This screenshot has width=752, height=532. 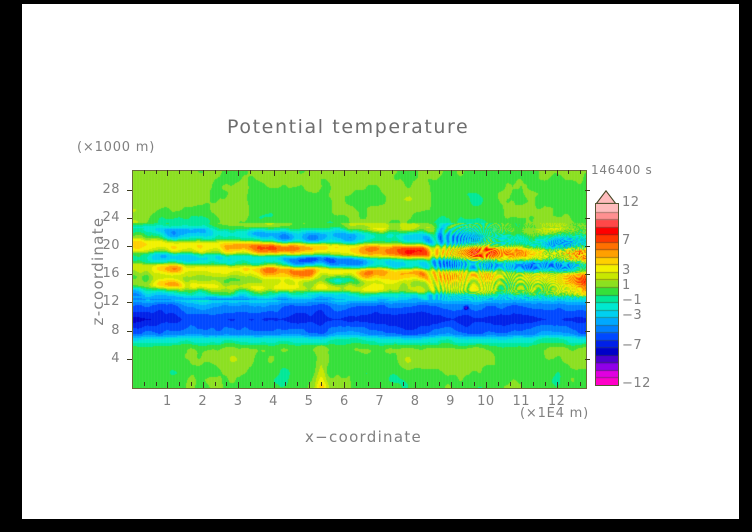 I want to click on colorbar-tick-label: 3, so click(x=626, y=270).